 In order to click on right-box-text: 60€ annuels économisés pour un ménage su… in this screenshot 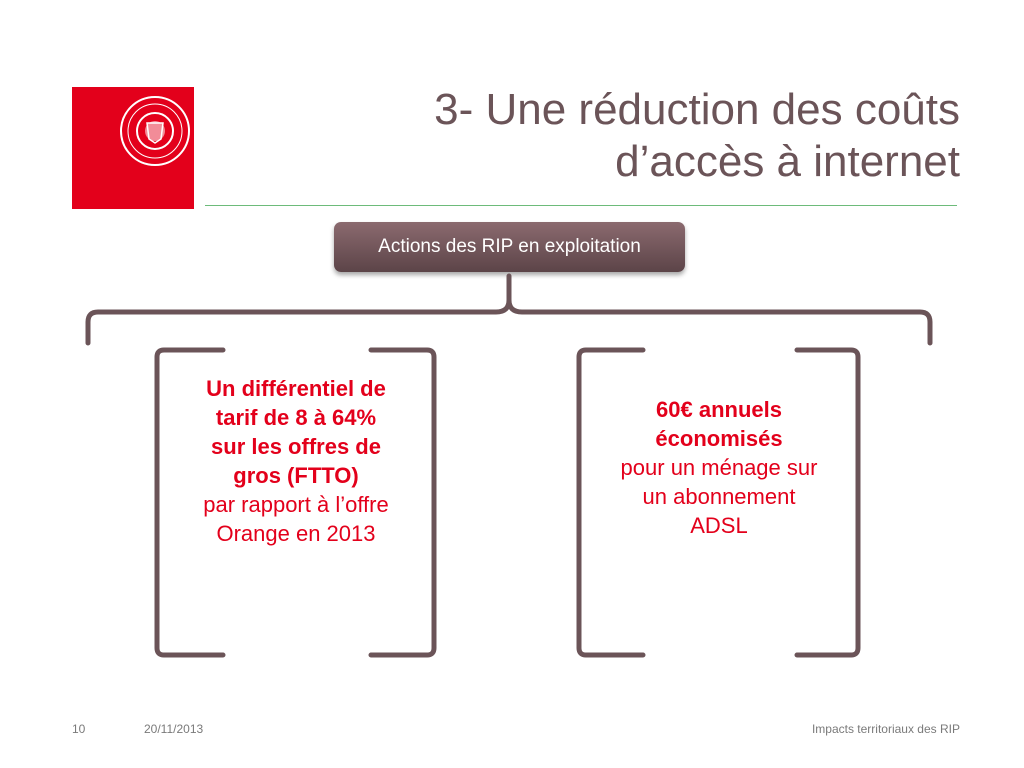, I will do `click(719, 467)`.